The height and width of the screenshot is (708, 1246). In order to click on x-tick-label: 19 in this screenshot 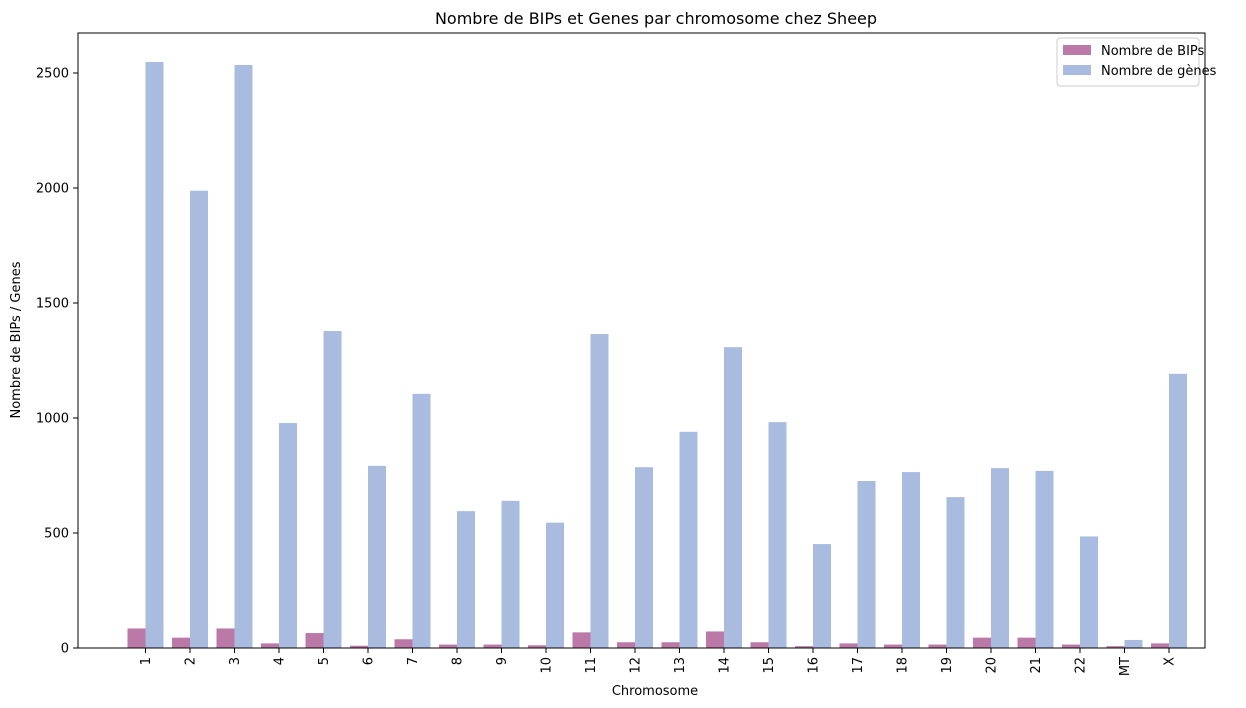, I will do `click(947, 665)`.